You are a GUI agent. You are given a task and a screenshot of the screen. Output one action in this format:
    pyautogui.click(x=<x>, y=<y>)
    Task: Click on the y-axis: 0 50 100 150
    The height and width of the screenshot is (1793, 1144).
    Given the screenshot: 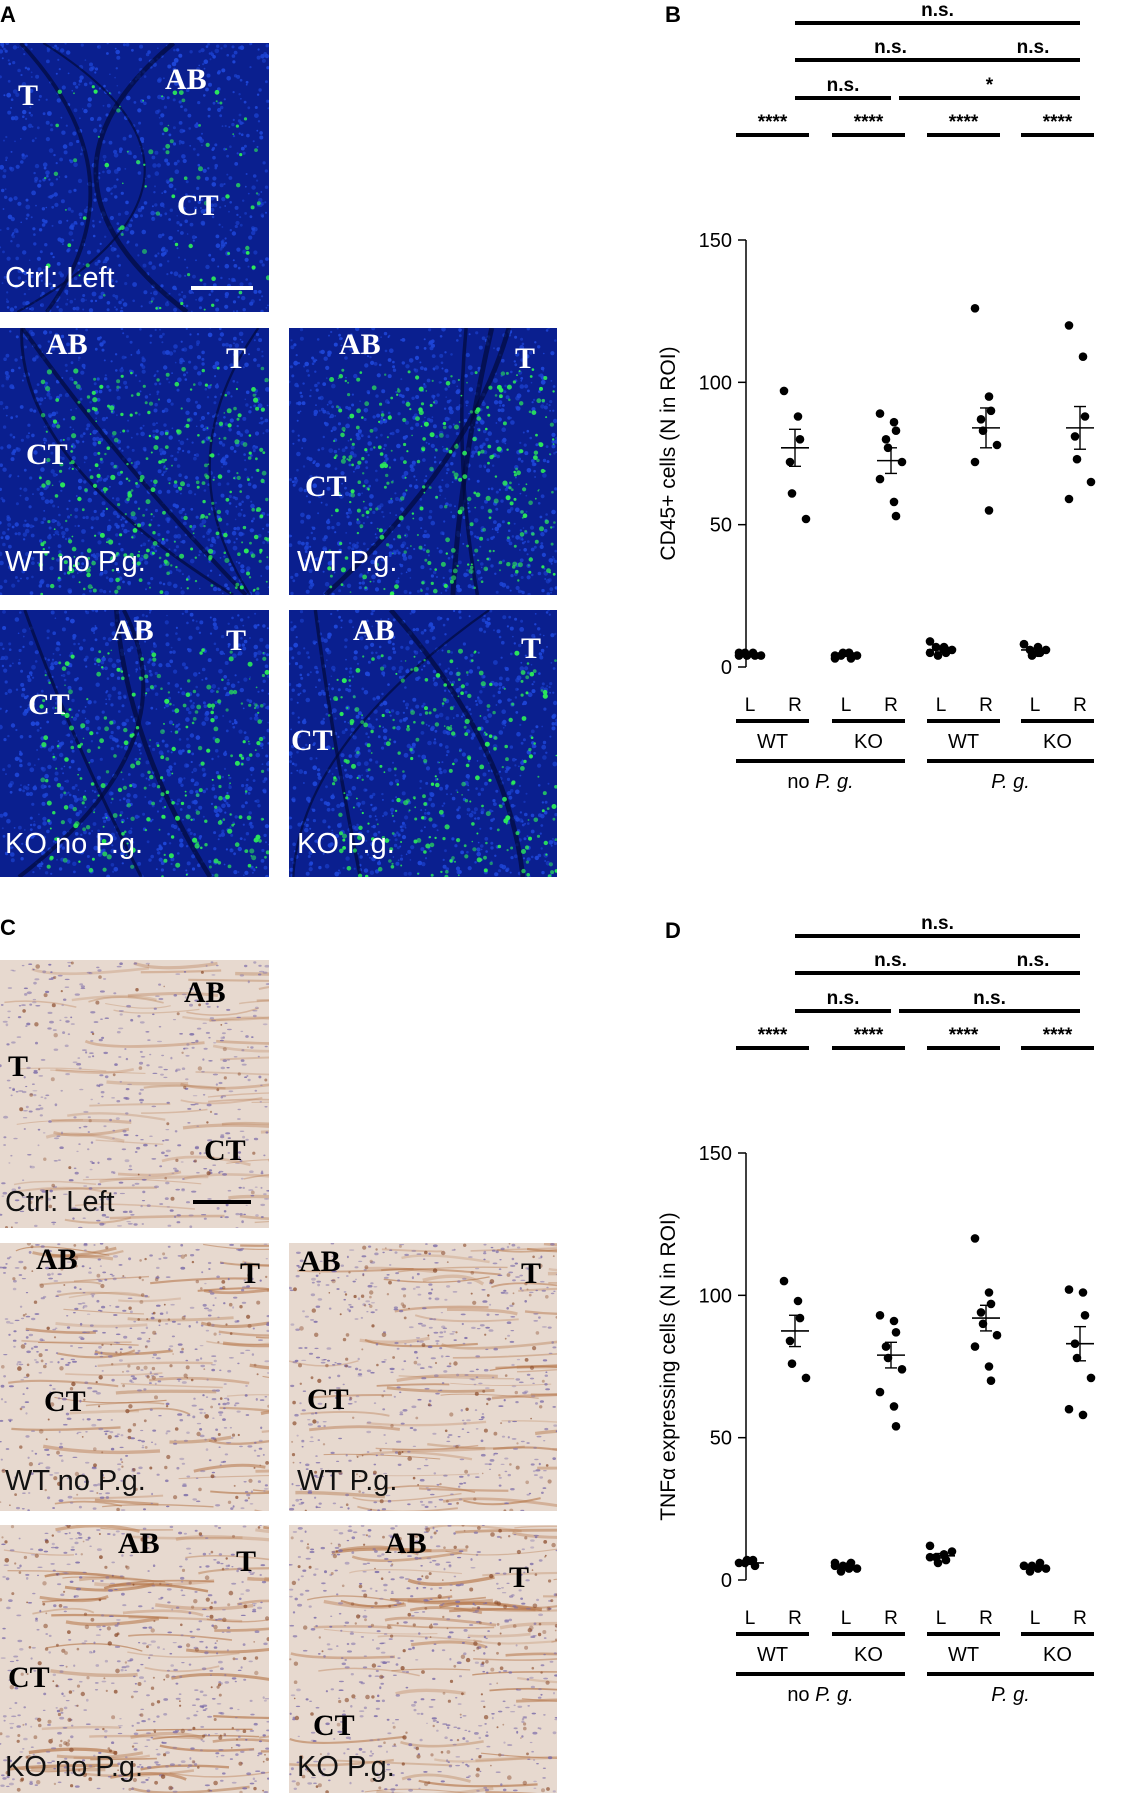 What is the action you would take?
    pyautogui.click(x=723, y=1367)
    